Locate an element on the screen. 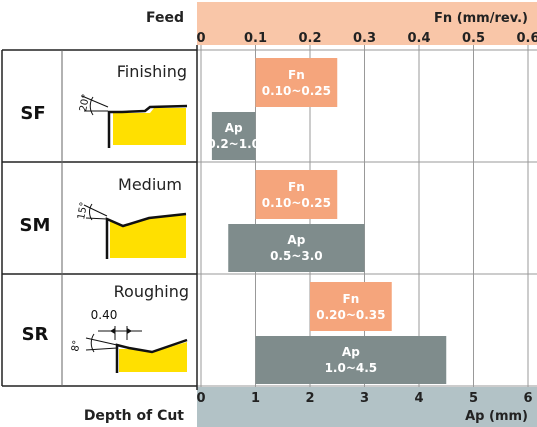  row-sf: SF Finishing 20° is located at coordinates (104, 105).